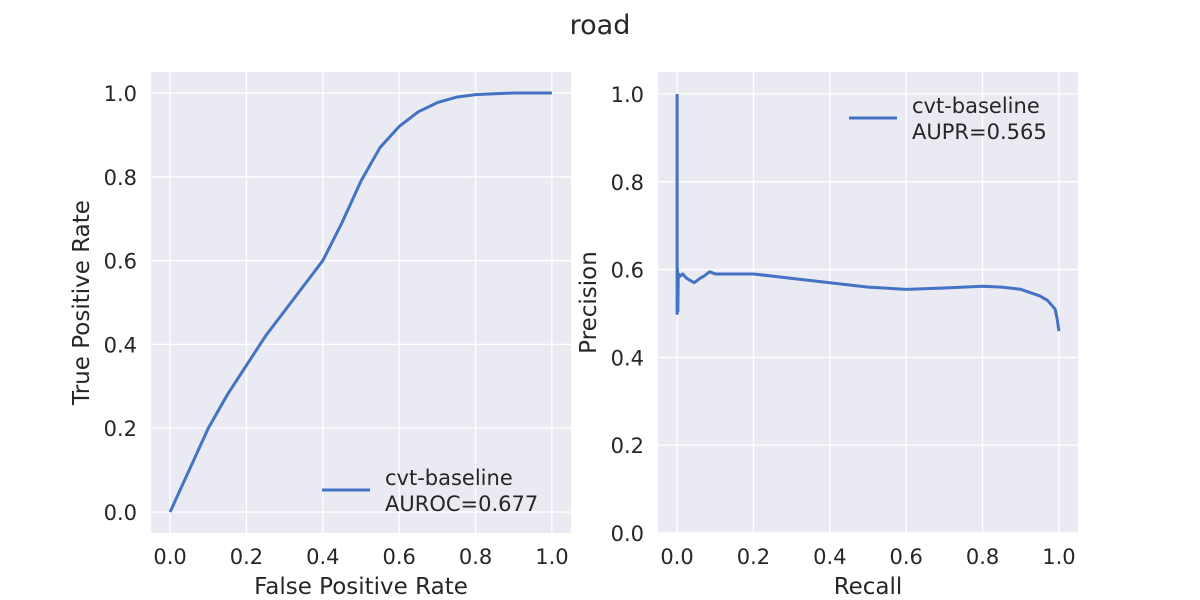 This screenshot has width=1200, height=600. Describe the element at coordinates (627, 271) in the screenshot. I see `pr-y-tick-label: 0.6` at that location.